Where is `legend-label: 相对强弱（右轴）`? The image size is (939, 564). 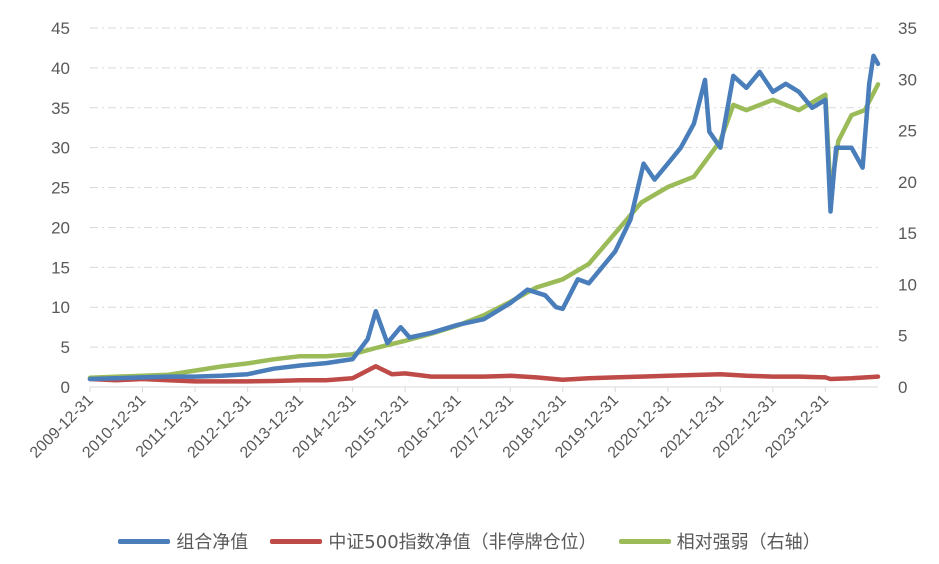
legend-label: 相对强弱（右轴） is located at coordinates (748, 542).